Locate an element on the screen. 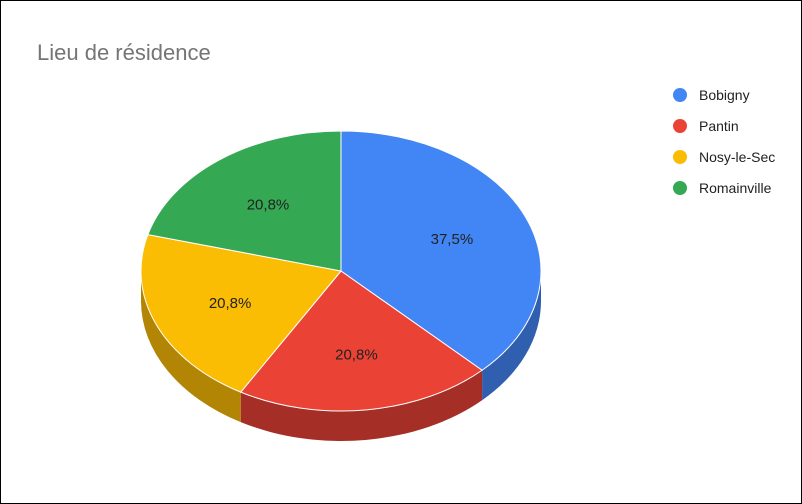 Image resolution: width=802 pixels, height=504 pixels. legend-label: Nosy-le-Sec is located at coordinates (737, 157).